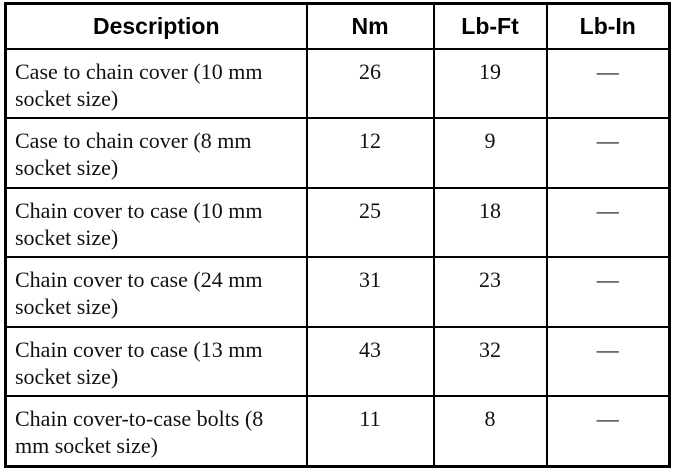 The height and width of the screenshot is (474, 688). Describe the element at coordinates (156, 222) in the screenshot. I see `description-cell: Chain cover to case (10 mm socket size)` at that location.